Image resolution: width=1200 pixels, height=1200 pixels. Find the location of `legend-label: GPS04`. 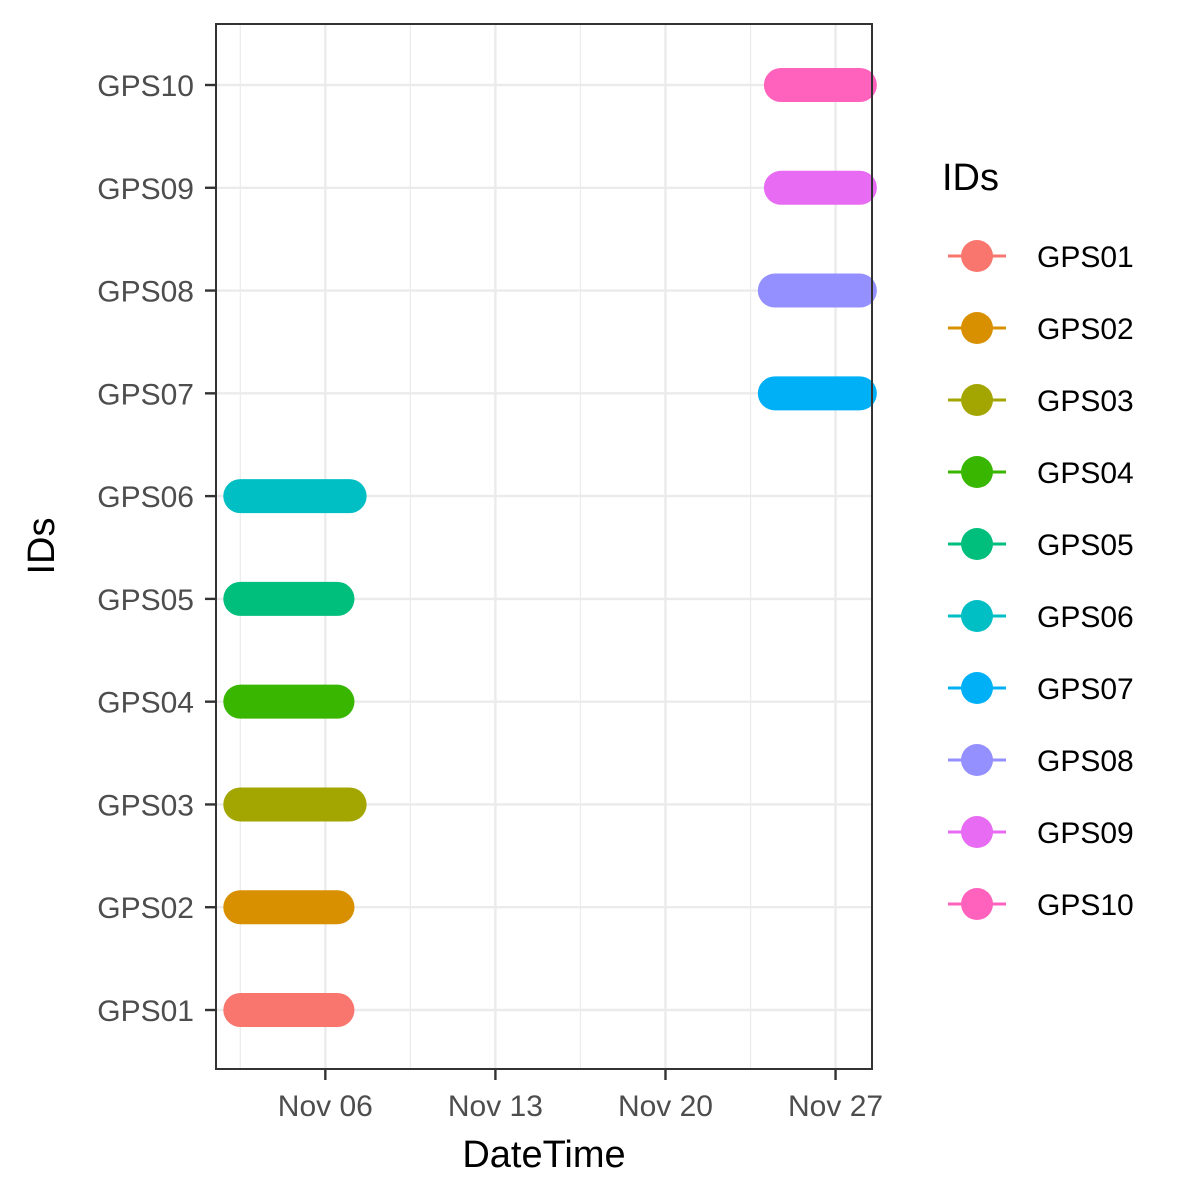

legend-label: GPS04 is located at coordinates (1085, 473).